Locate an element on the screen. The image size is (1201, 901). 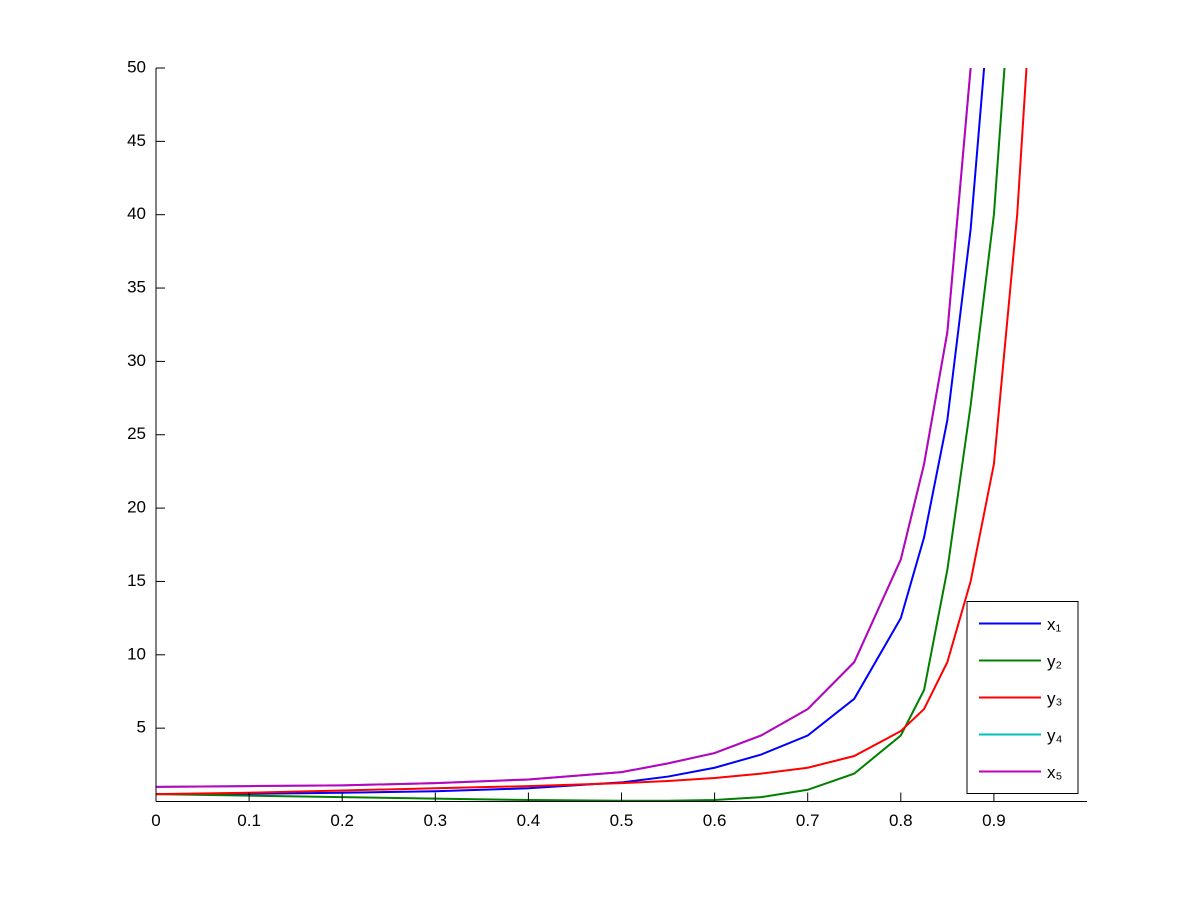
legend-label: x₅ is located at coordinates (1054, 772).